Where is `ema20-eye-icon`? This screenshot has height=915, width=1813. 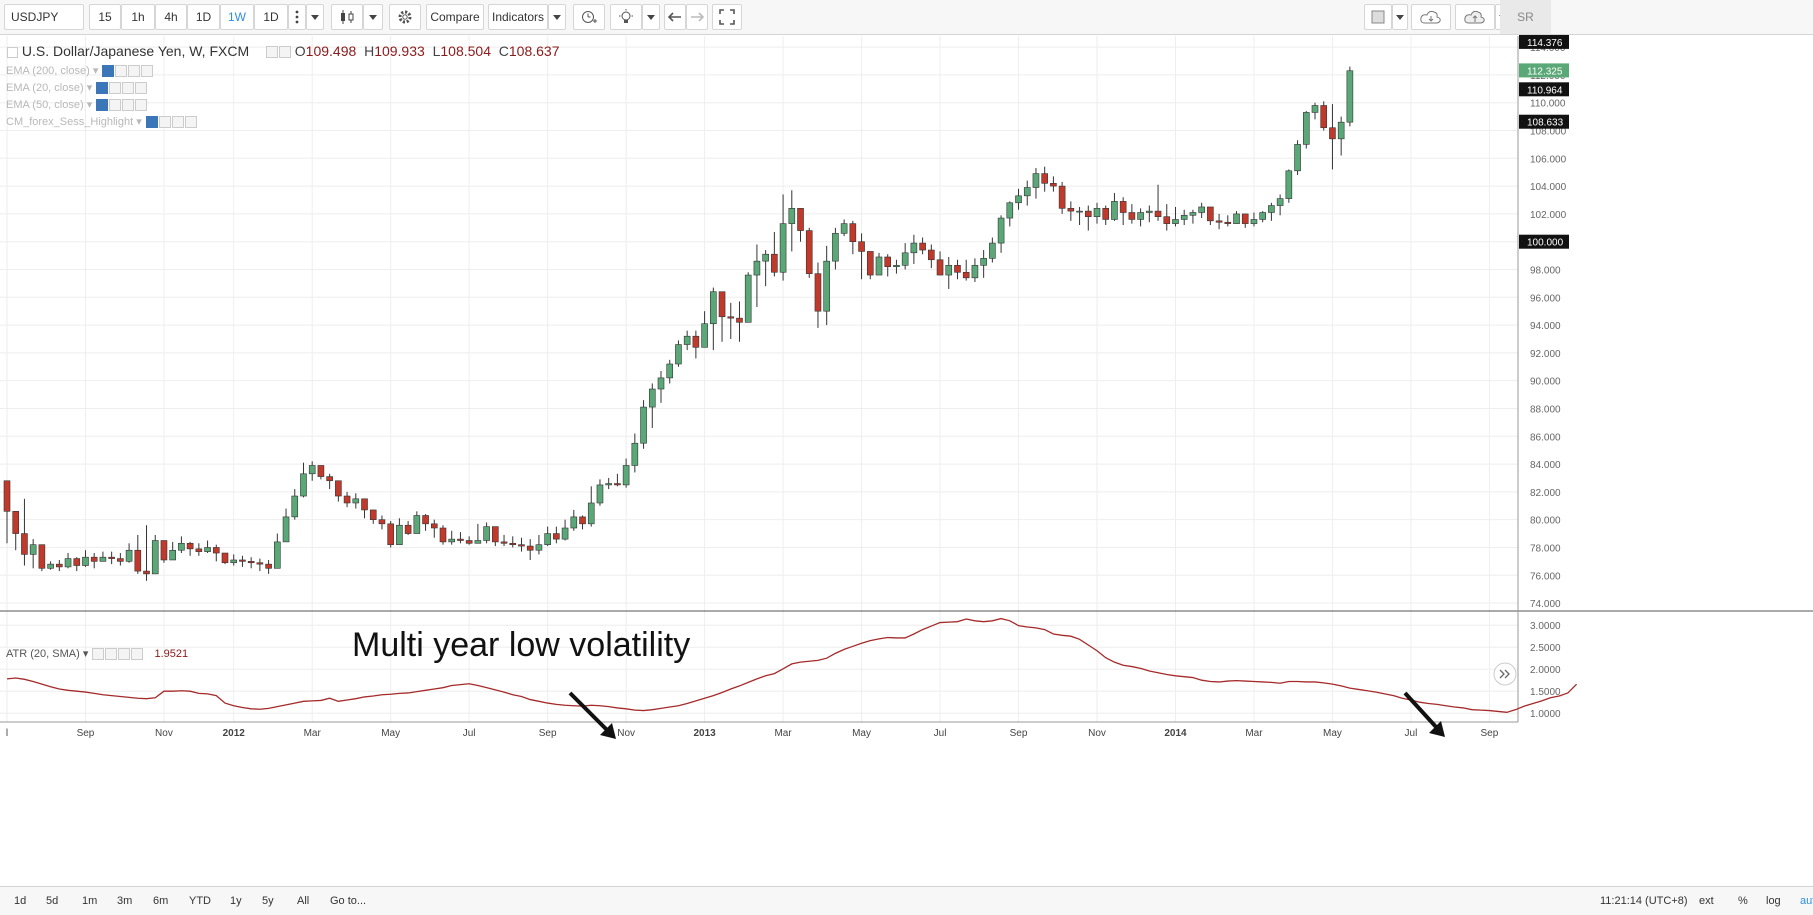 ema20-eye-icon is located at coordinates (102, 88).